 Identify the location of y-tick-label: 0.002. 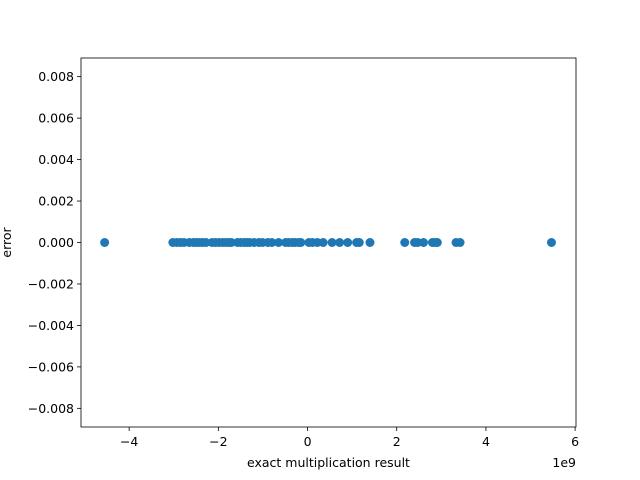
(56, 201).